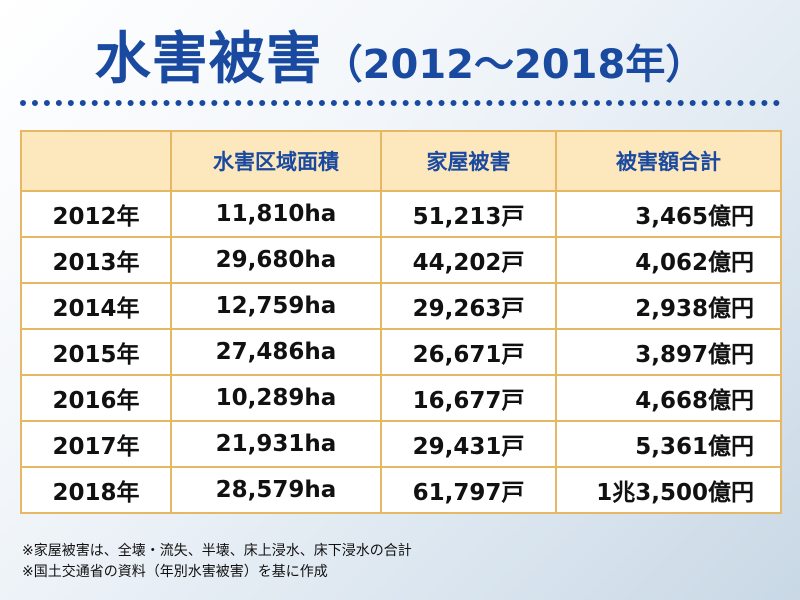 This screenshot has width=800, height=600. Describe the element at coordinates (276, 490) in the screenshot. I see `area-cell: 28,579ha` at that location.